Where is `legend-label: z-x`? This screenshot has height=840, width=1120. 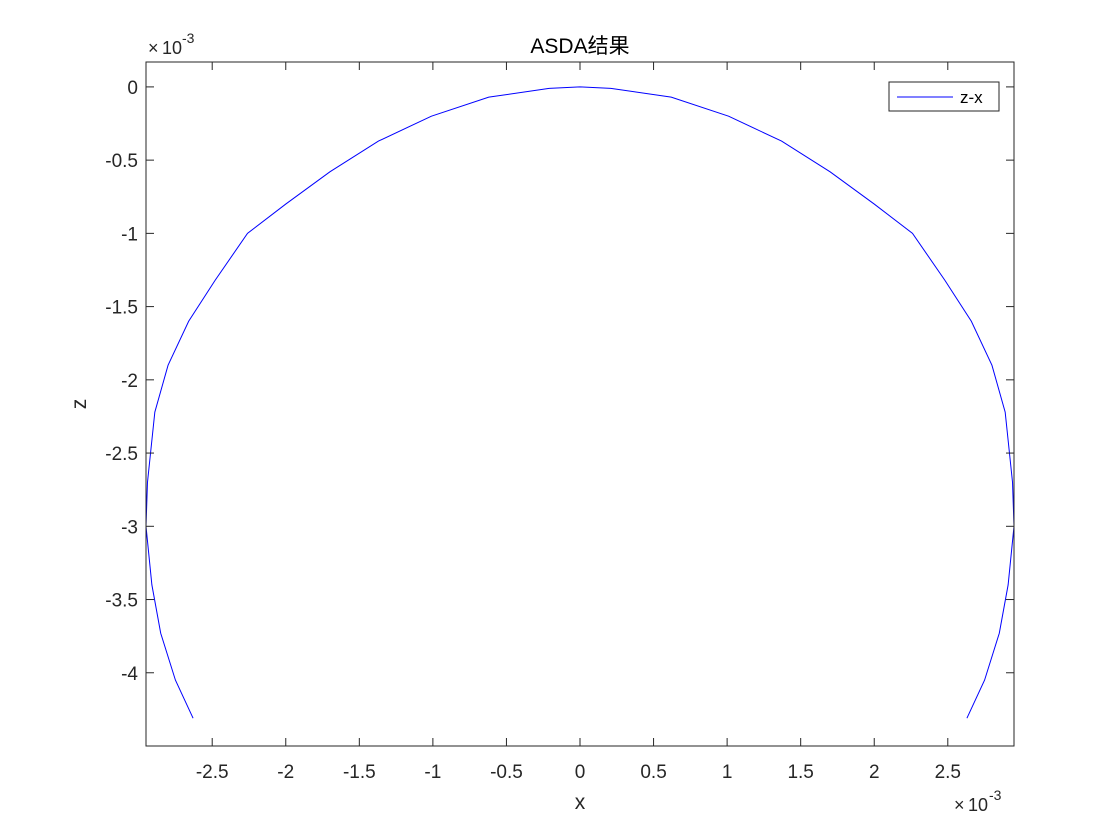
legend-label: z-x is located at coordinates (971, 97).